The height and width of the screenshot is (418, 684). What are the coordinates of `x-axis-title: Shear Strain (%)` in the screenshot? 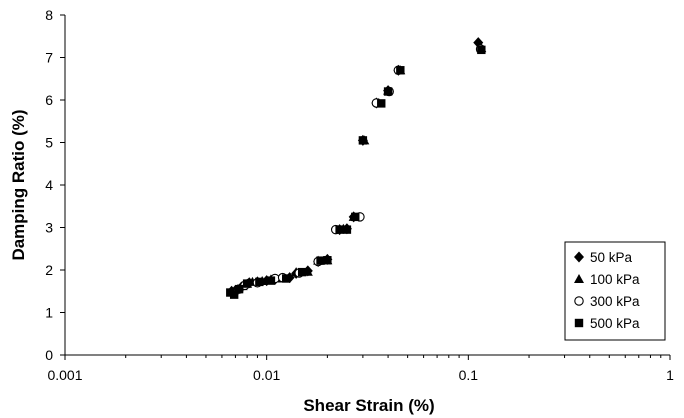 It's located at (368, 405).